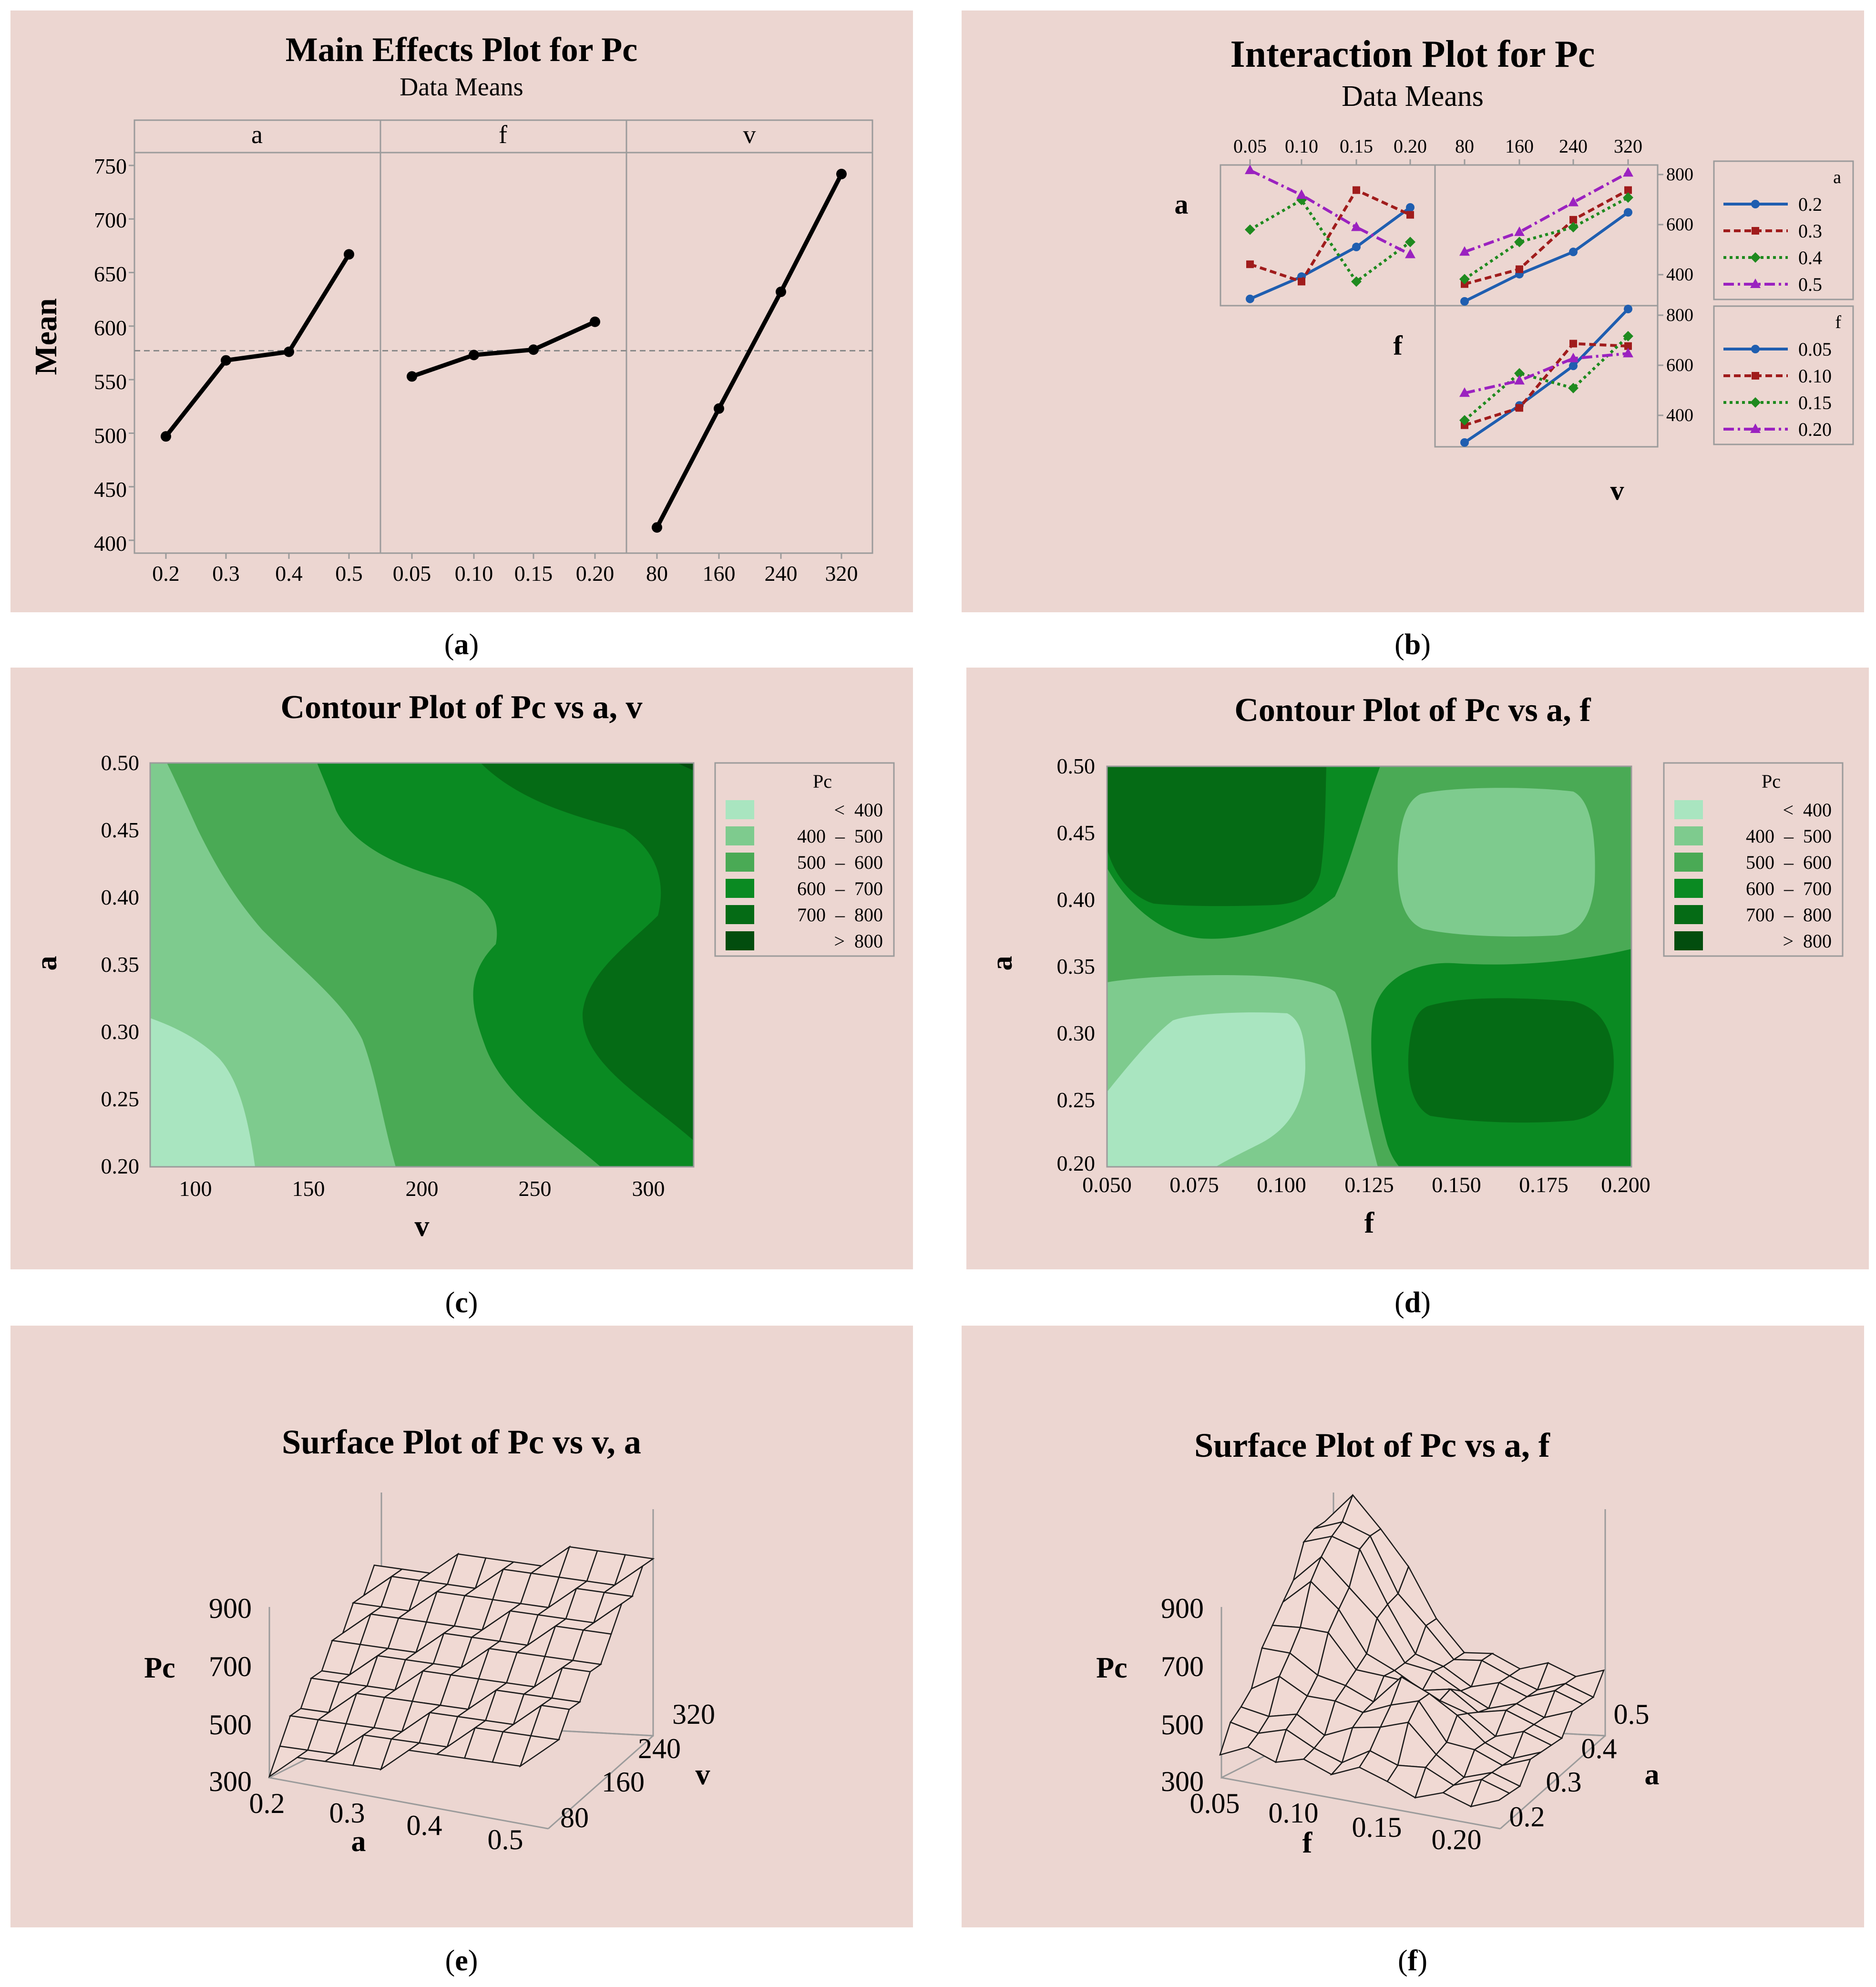 Image resolution: width=1876 pixels, height=1987 pixels. Describe the element at coordinates (231, 1666) in the screenshot. I see `z-tick-label: 700` at that location.